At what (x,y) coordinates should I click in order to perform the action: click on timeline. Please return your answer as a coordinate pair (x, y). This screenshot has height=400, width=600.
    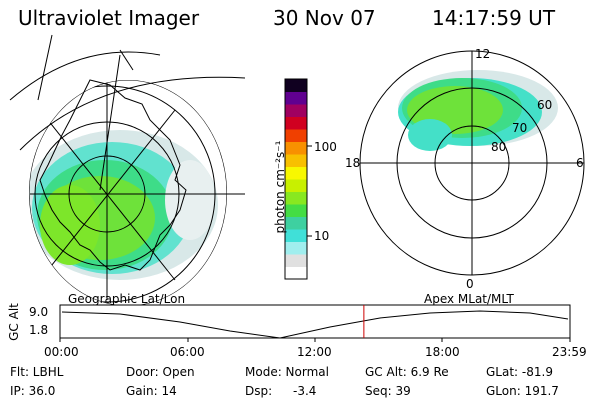
    Looking at the image, I should click on (315, 323).